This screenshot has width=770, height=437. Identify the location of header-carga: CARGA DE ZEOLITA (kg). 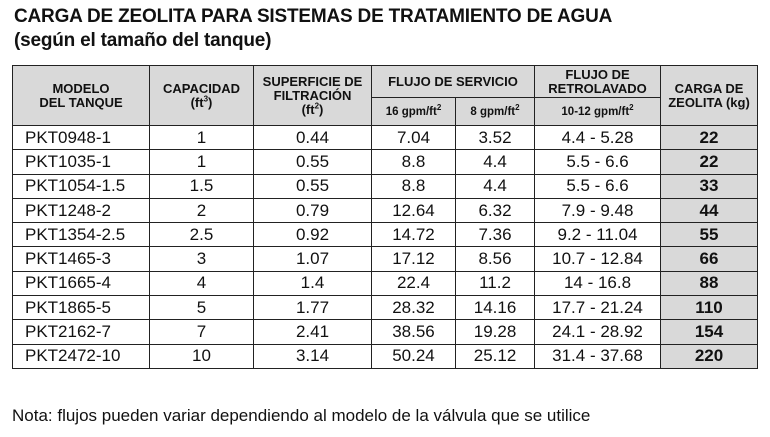
(709, 95).